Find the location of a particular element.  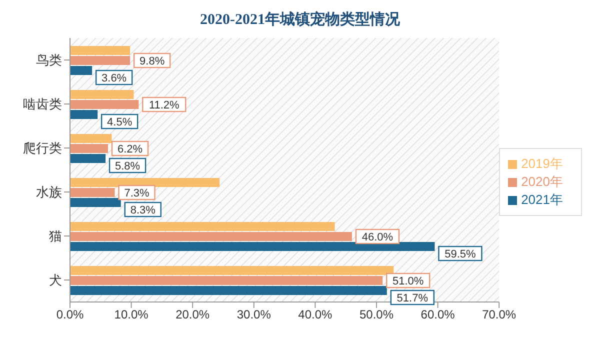

data-label: 3.6% is located at coordinates (114, 78).